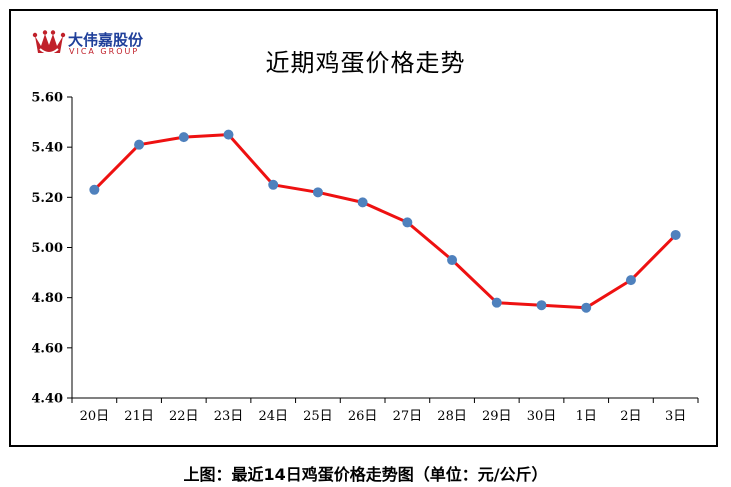 Image resolution: width=731 pixels, height=487 pixels. Describe the element at coordinates (365, 474) in the screenshot. I see `chart-caption: 上图：最近14日鸡蛋价格走势图（单位：元/公斤）` at that location.